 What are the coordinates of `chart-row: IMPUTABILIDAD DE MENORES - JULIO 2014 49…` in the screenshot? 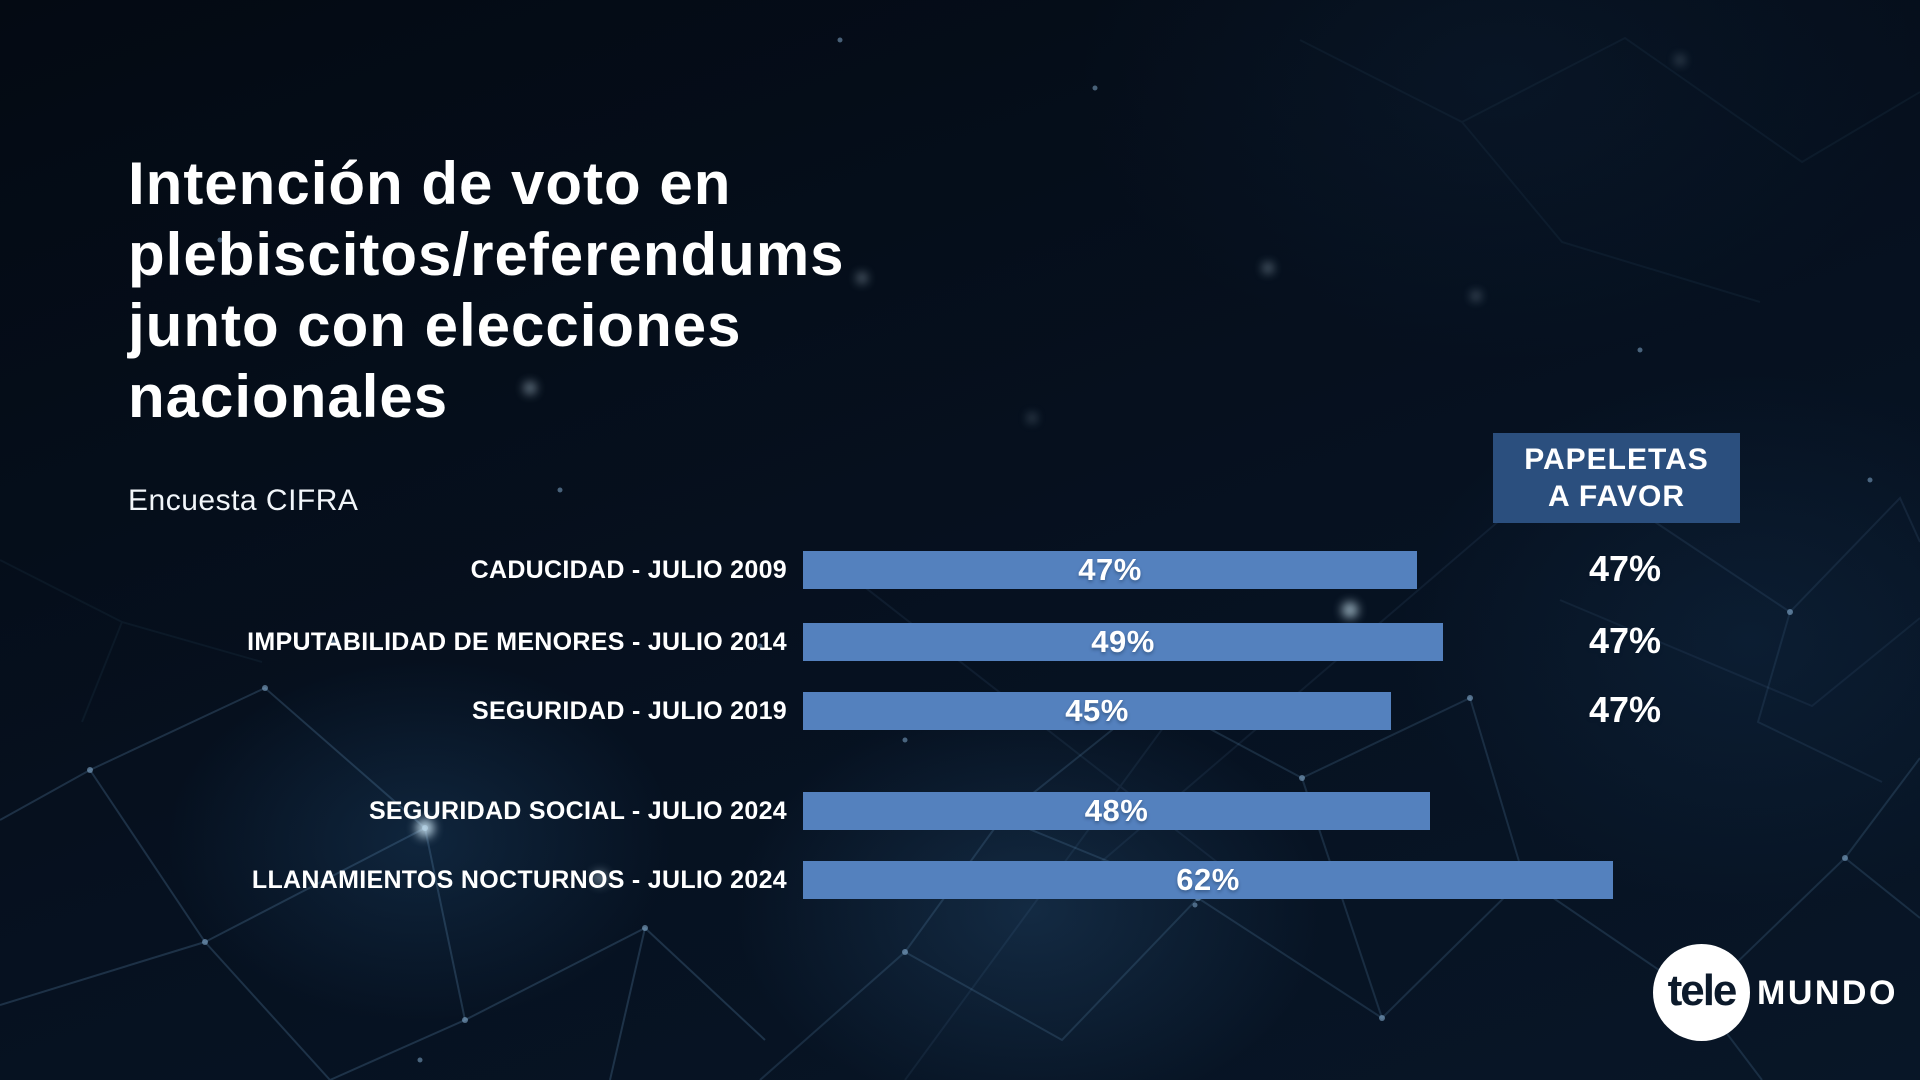 It's located at (960, 640).